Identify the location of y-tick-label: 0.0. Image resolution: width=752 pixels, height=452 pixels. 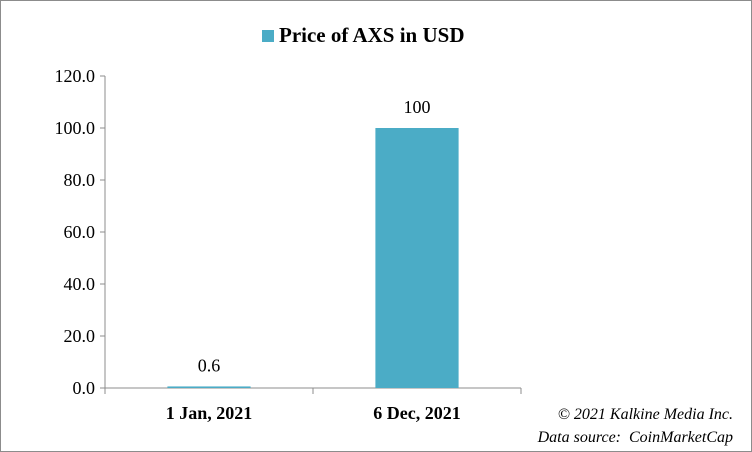
(84, 388).